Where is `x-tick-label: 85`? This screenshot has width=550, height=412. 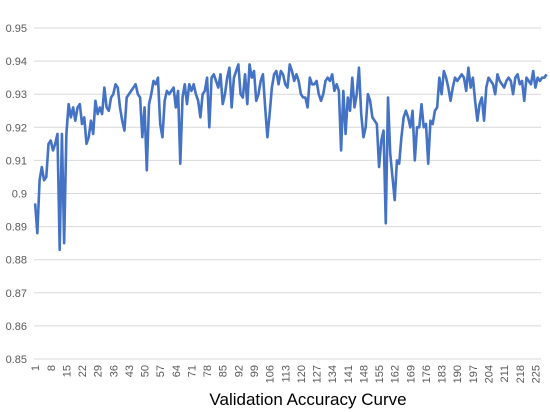 x-tick-label: 85 is located at coordinates (224, 371).